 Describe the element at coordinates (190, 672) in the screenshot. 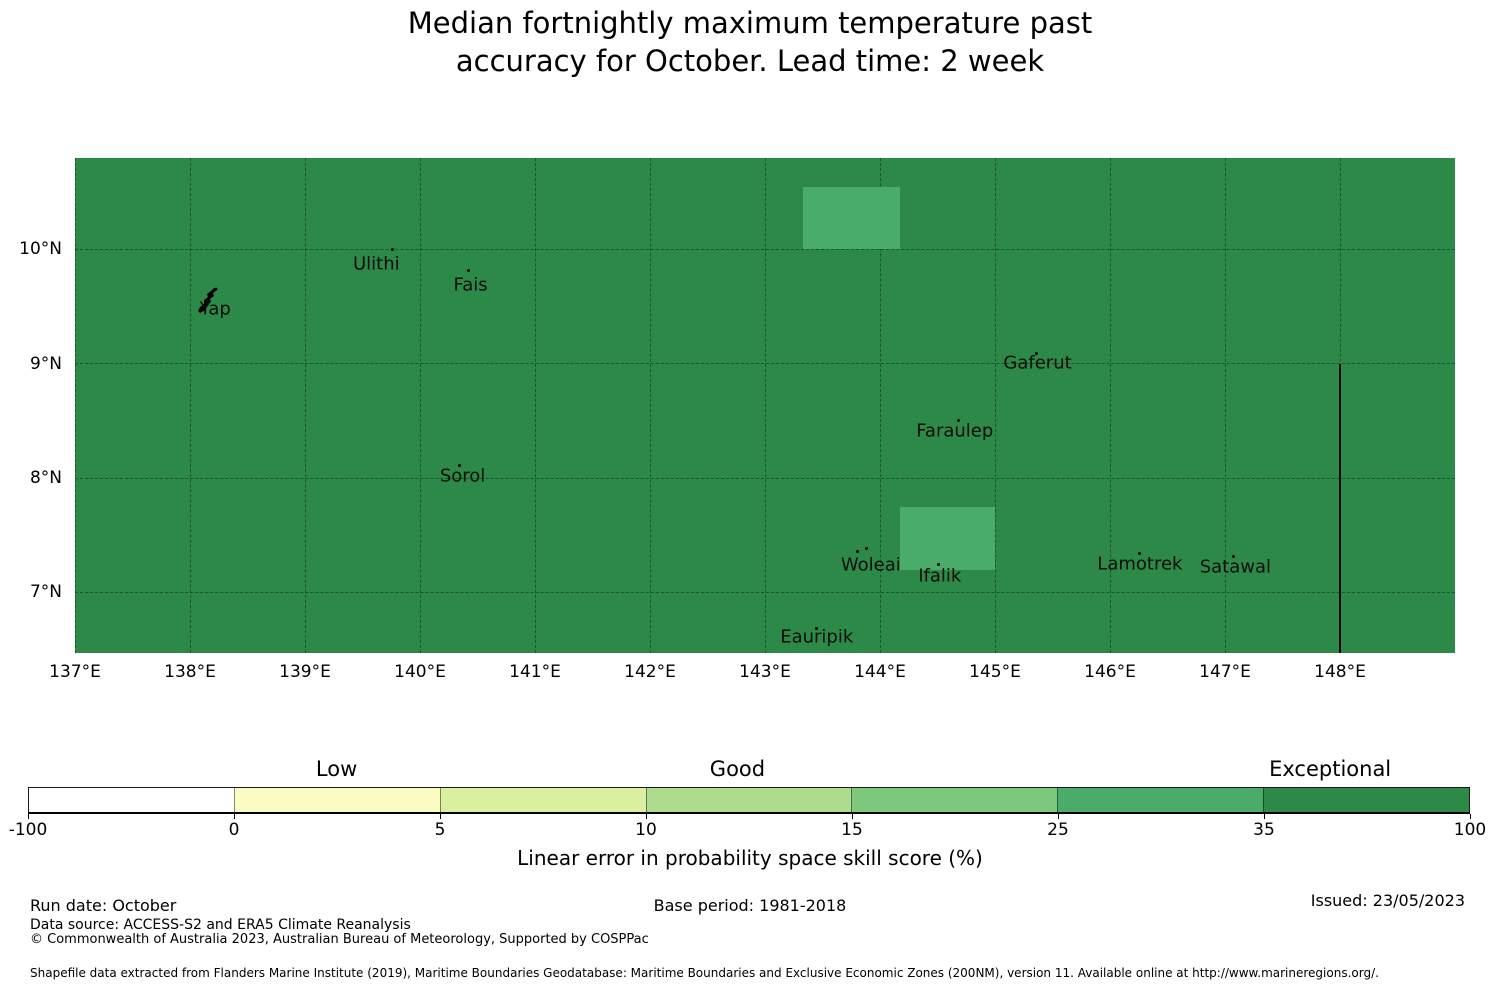

I see `x-tick-label: 138°E` at that location.